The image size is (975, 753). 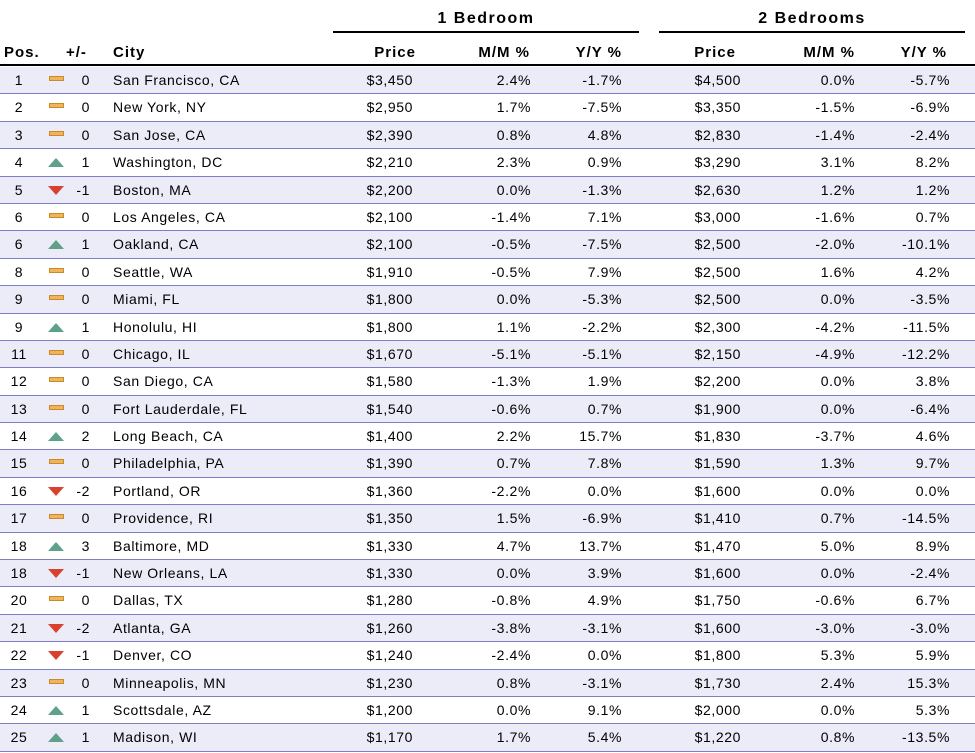 I want to click on col-header-city: City, so click(x=129, y=52).